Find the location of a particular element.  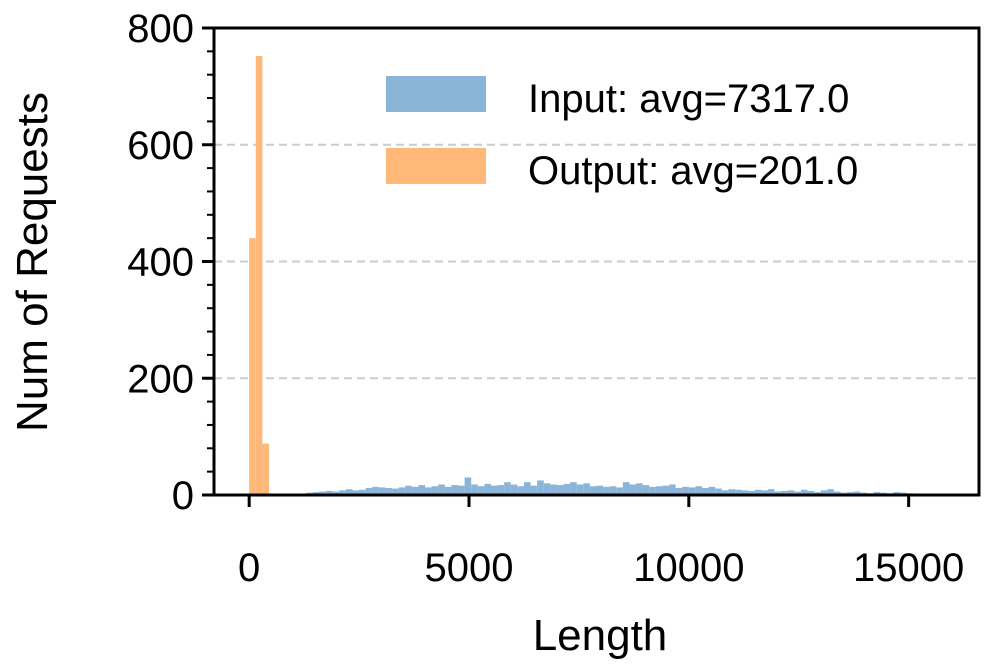

y-tick-label: 0 is located at coordinates (183, 496).